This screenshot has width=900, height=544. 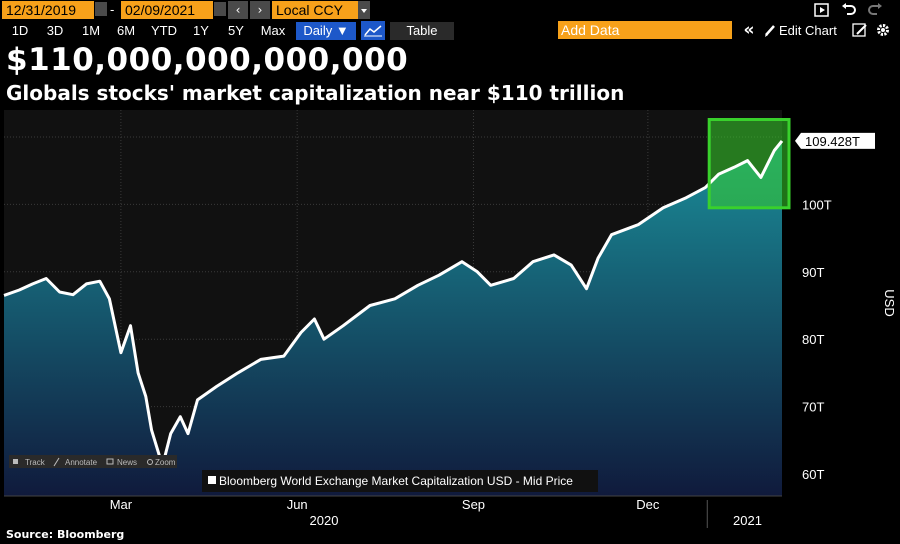 I want to click on range-3d: 3D, so click(x=55, y=30).